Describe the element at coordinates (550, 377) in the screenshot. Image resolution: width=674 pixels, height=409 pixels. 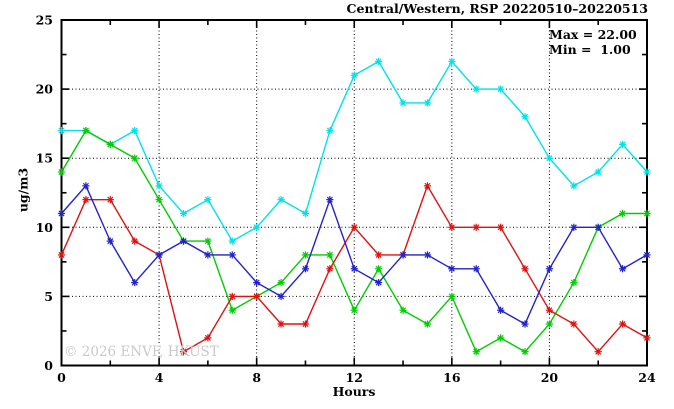
I see `x-tick-label: 20` at that location.